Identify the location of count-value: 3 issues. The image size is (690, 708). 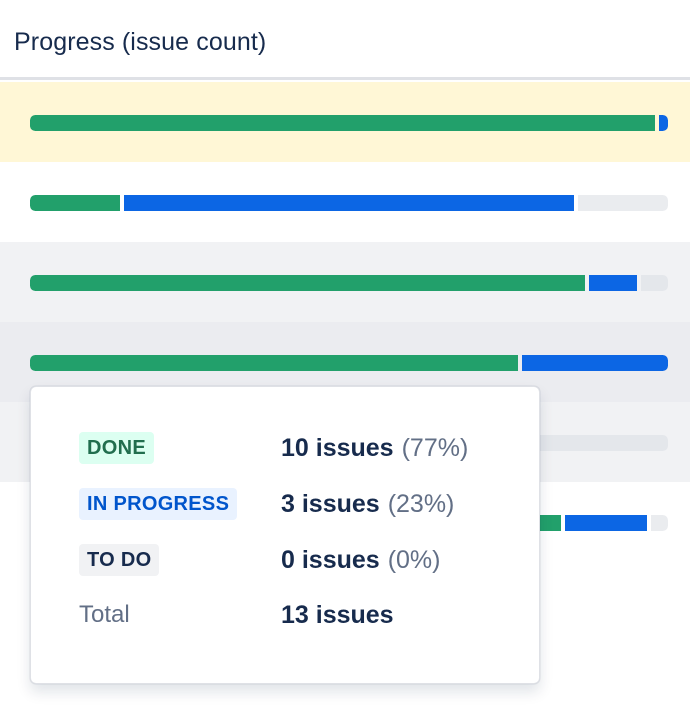
(330, 504).